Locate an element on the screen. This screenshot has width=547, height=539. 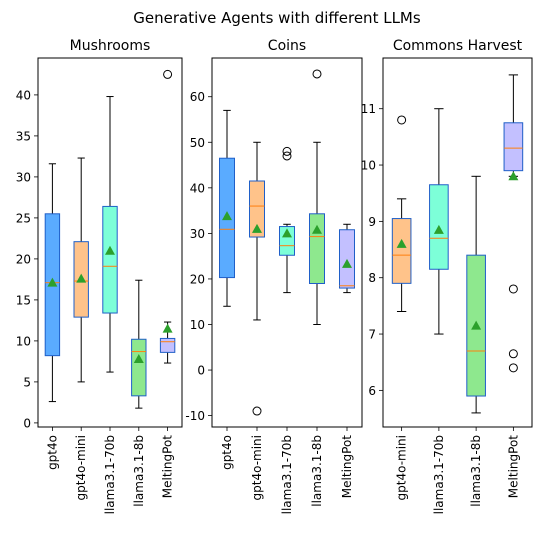
y-tick-label: 25 is located at coordinates (23, 218).